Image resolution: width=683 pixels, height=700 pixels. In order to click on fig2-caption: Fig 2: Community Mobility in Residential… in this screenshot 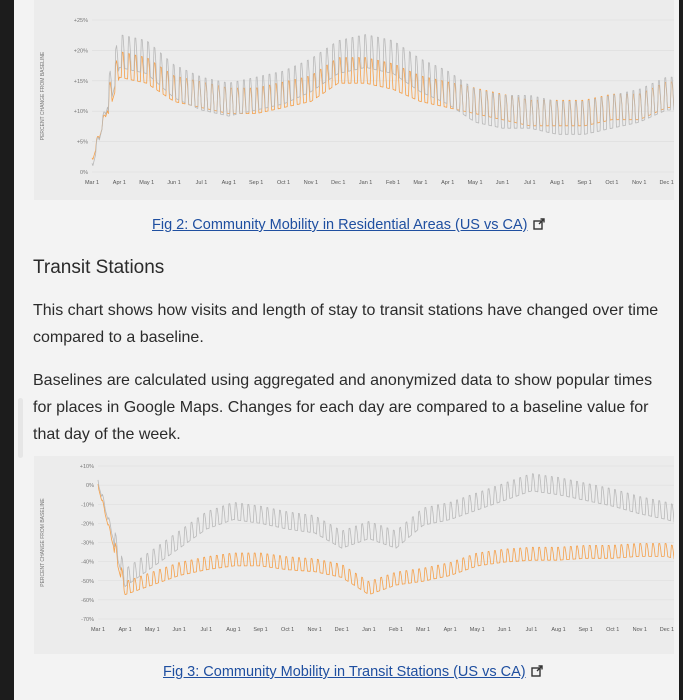, I will do `click(340, 225)`.